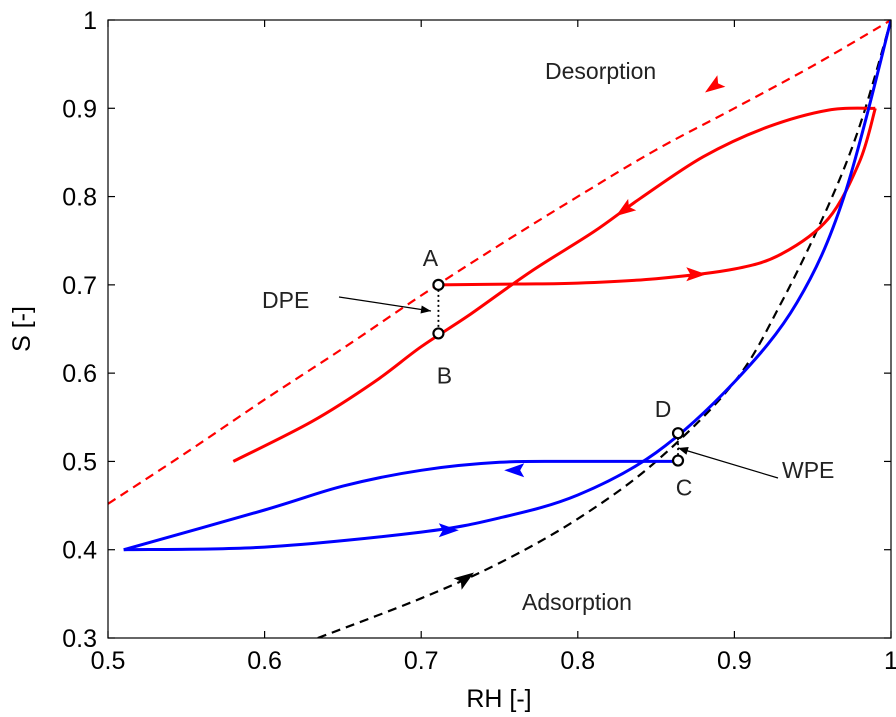  I want to click on direction-arrow-drying-scanning, so click(626, 207).